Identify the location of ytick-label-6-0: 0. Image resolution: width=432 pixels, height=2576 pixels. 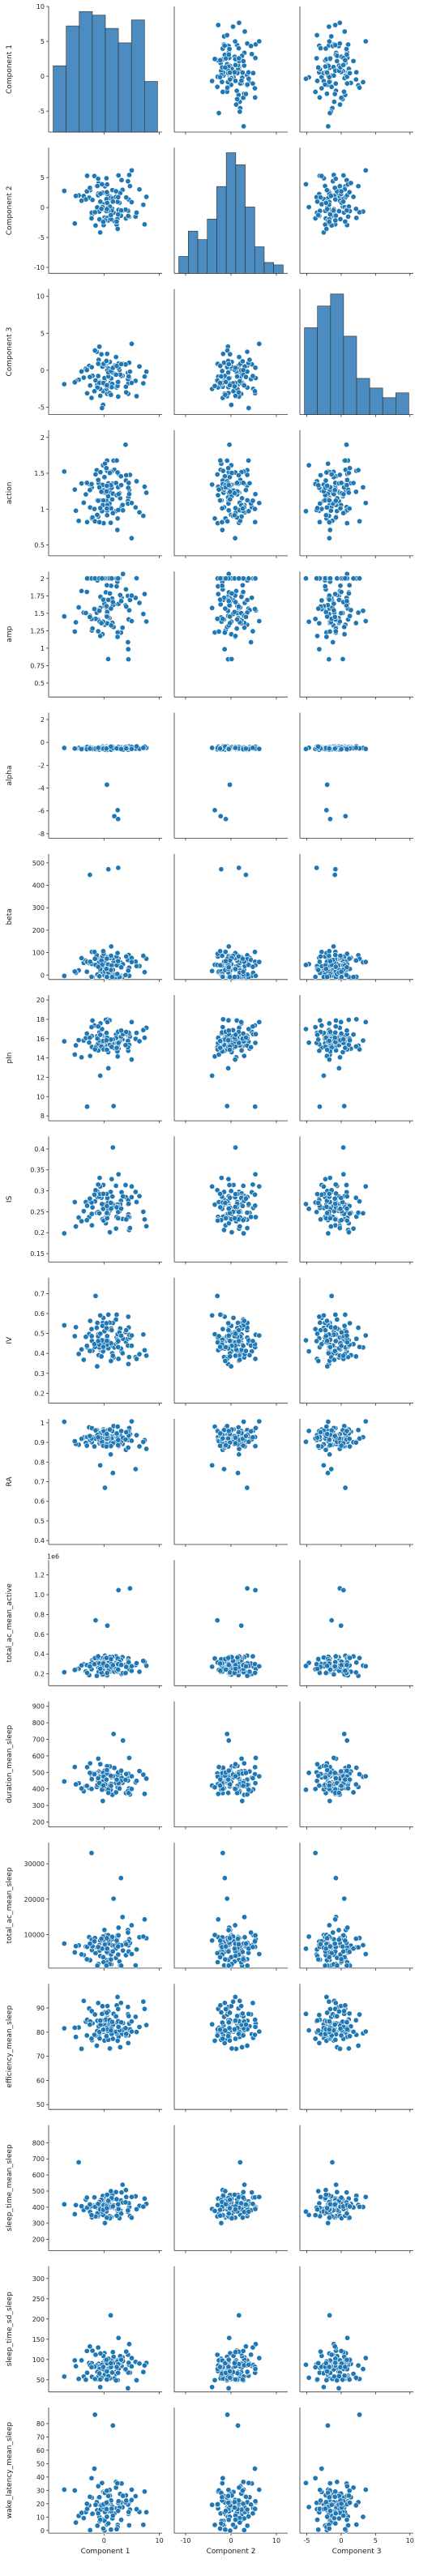
(43, 975).